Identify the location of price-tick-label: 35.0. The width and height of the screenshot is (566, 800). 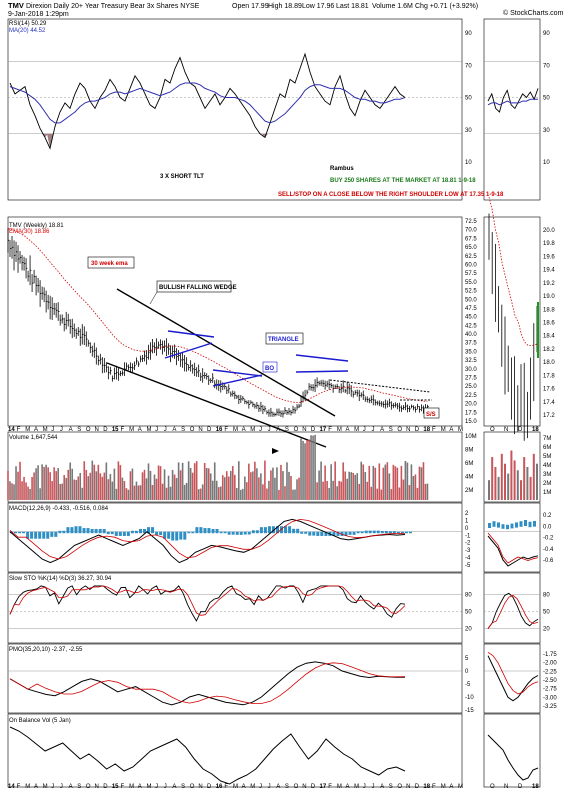
(471, 352).